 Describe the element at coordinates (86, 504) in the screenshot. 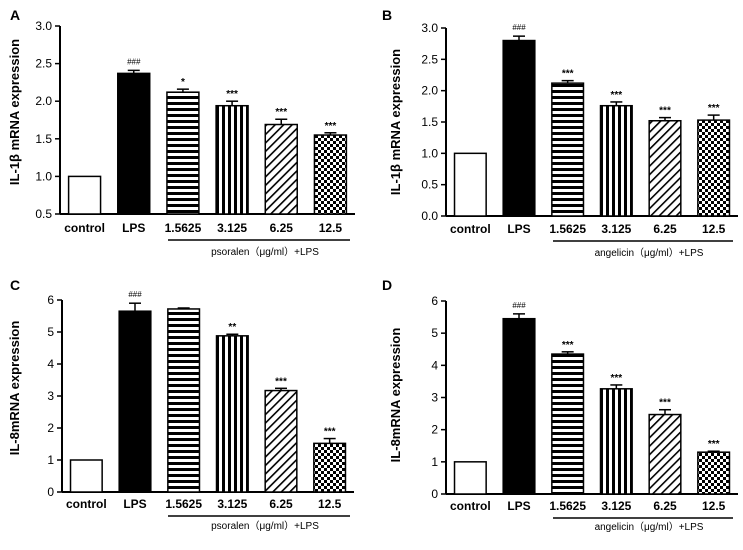

I see `panel-c-category-label: control` at that location.